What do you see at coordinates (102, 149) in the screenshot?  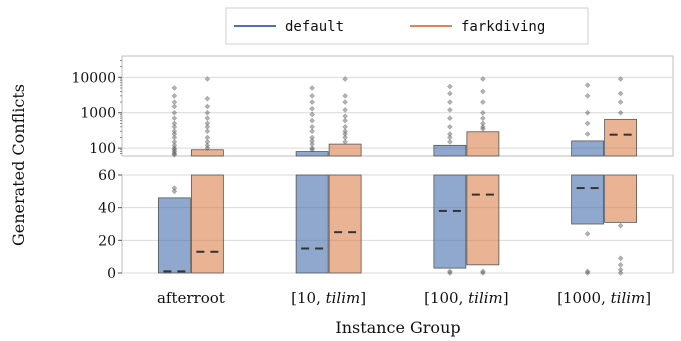 I see `upper-tick-label: 100` at bounding box center [102, 149].